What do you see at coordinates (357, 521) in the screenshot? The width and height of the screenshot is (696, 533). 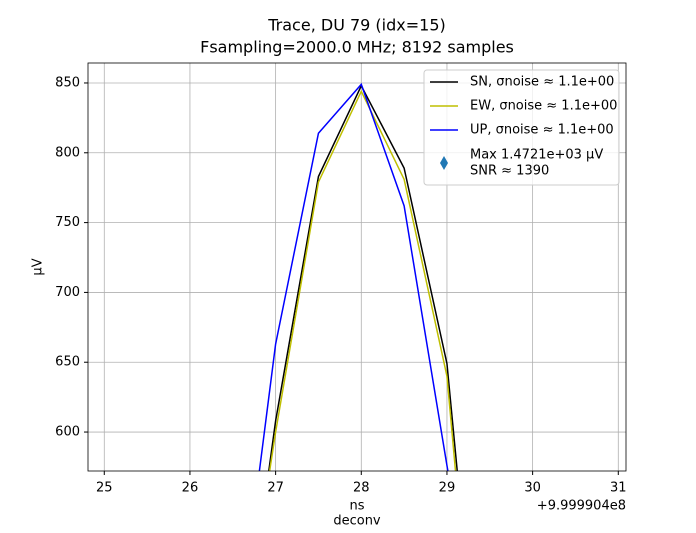 I see `x-axis-label-2: deconv` at bounding box center [357, 521].